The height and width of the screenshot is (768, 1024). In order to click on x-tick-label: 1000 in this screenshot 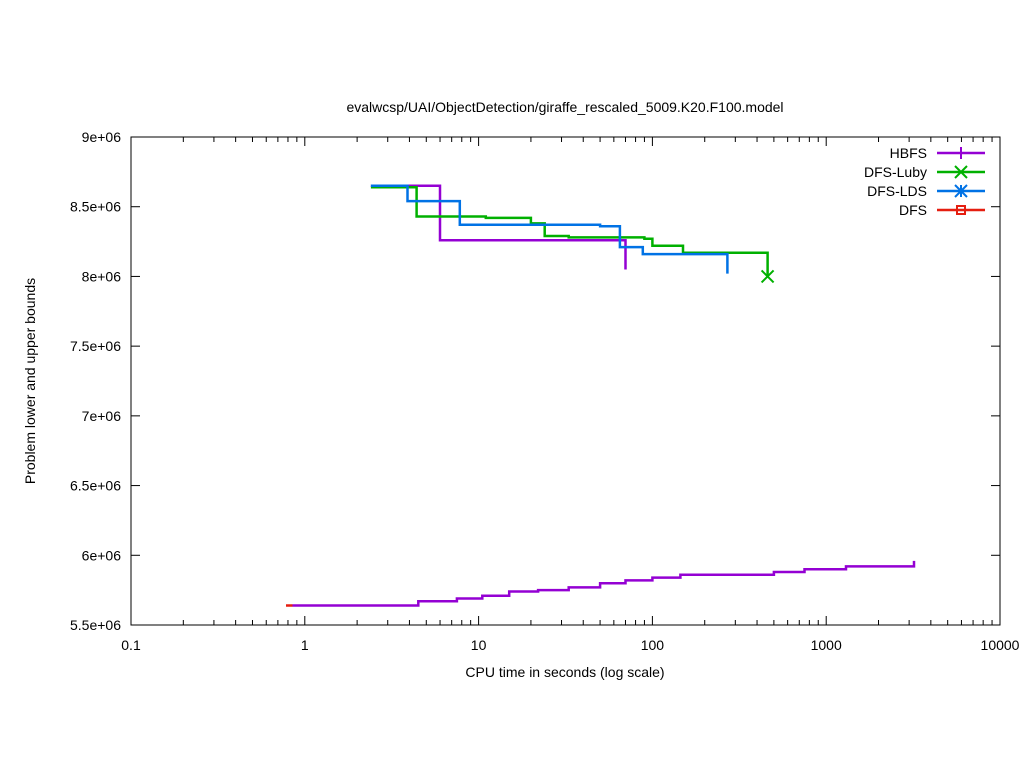, I will do `click(826, 645)`.